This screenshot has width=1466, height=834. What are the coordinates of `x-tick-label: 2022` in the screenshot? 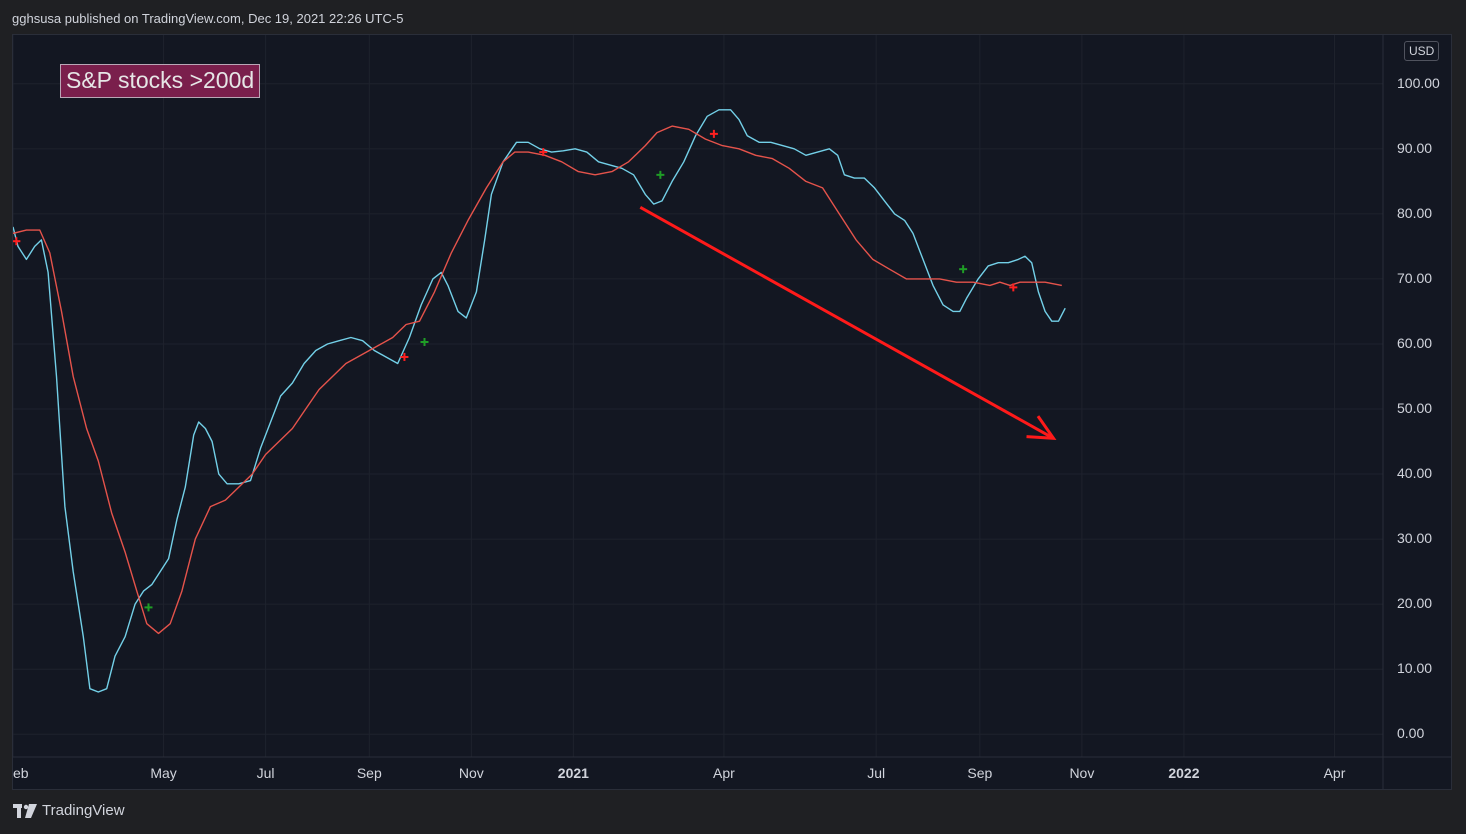 It's located at (1183, 773).